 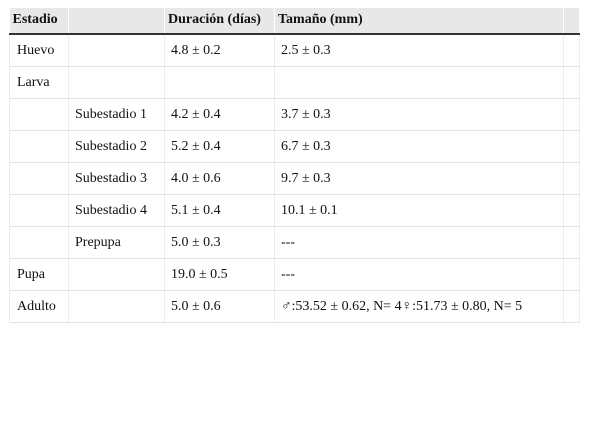 What do you see at coordinates (219, 50) in the screenshot?
I see `cell-duration: 4.8 ± 0.2` at bounding box center [219, 50].